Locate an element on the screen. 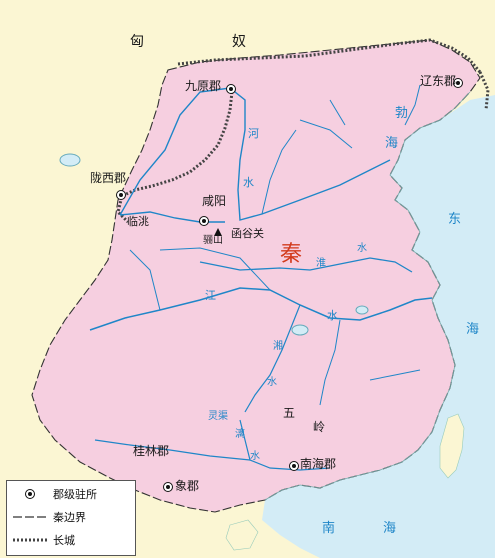  river-fen is located at coordinates (279, 172).